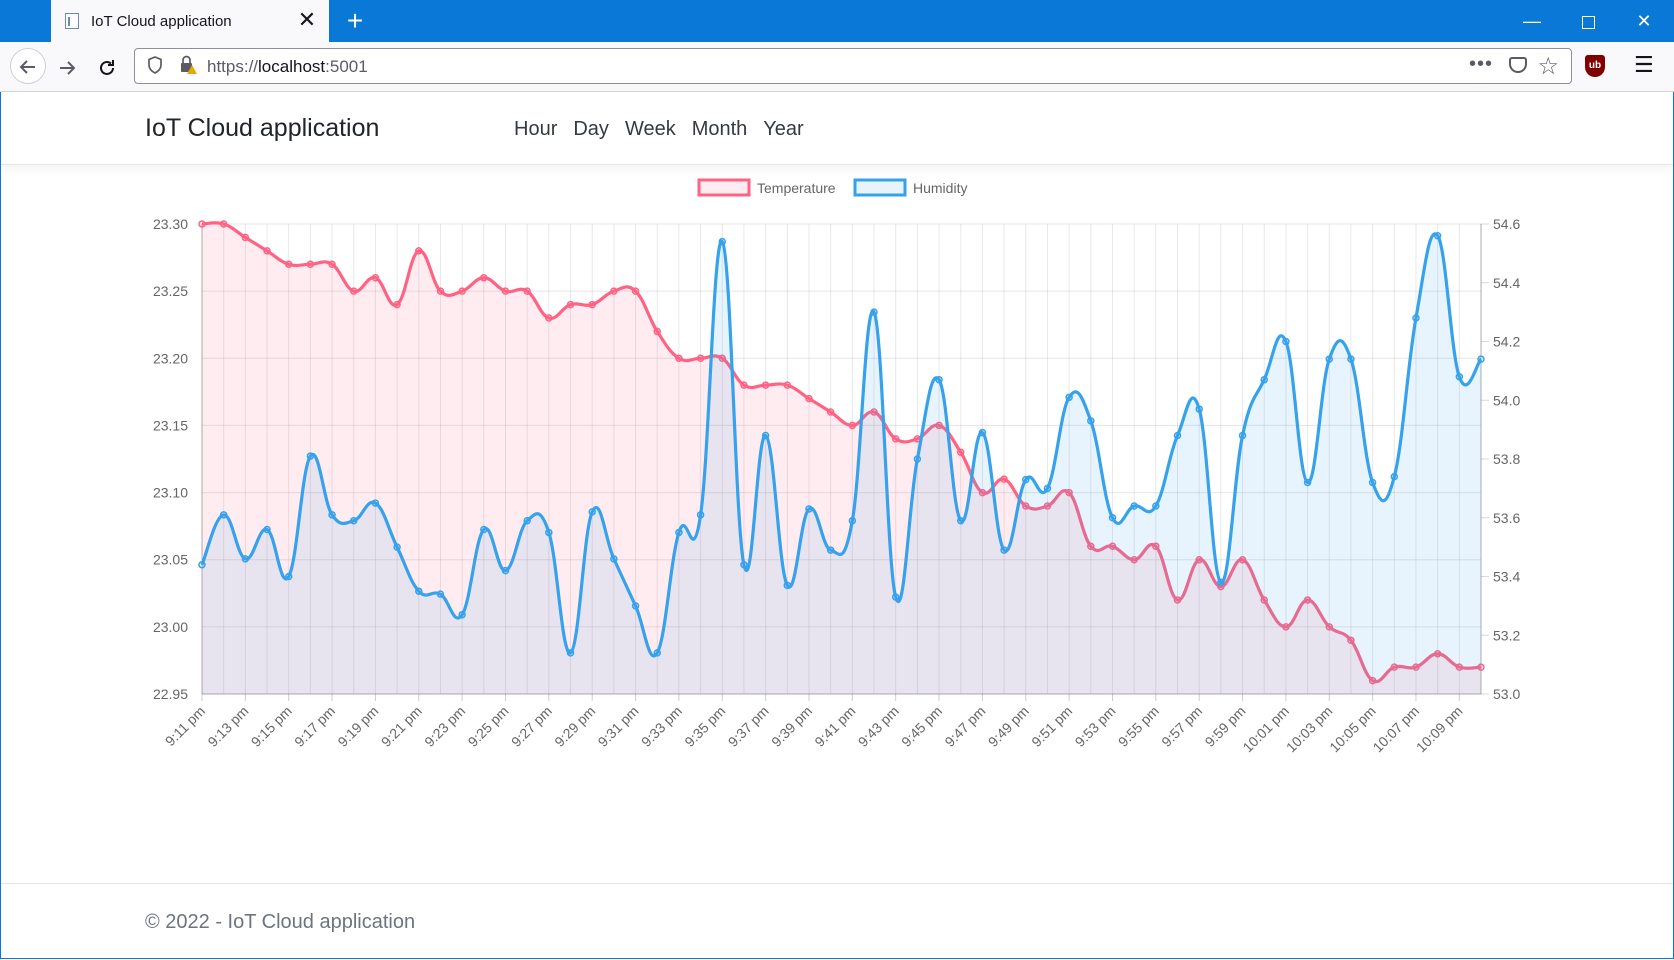 This screenshot has height=960, width=1674. Describe the element at coordinates (401, 726) in the screenshot. I see `x-tick-label: 9:21 pm` at that location.